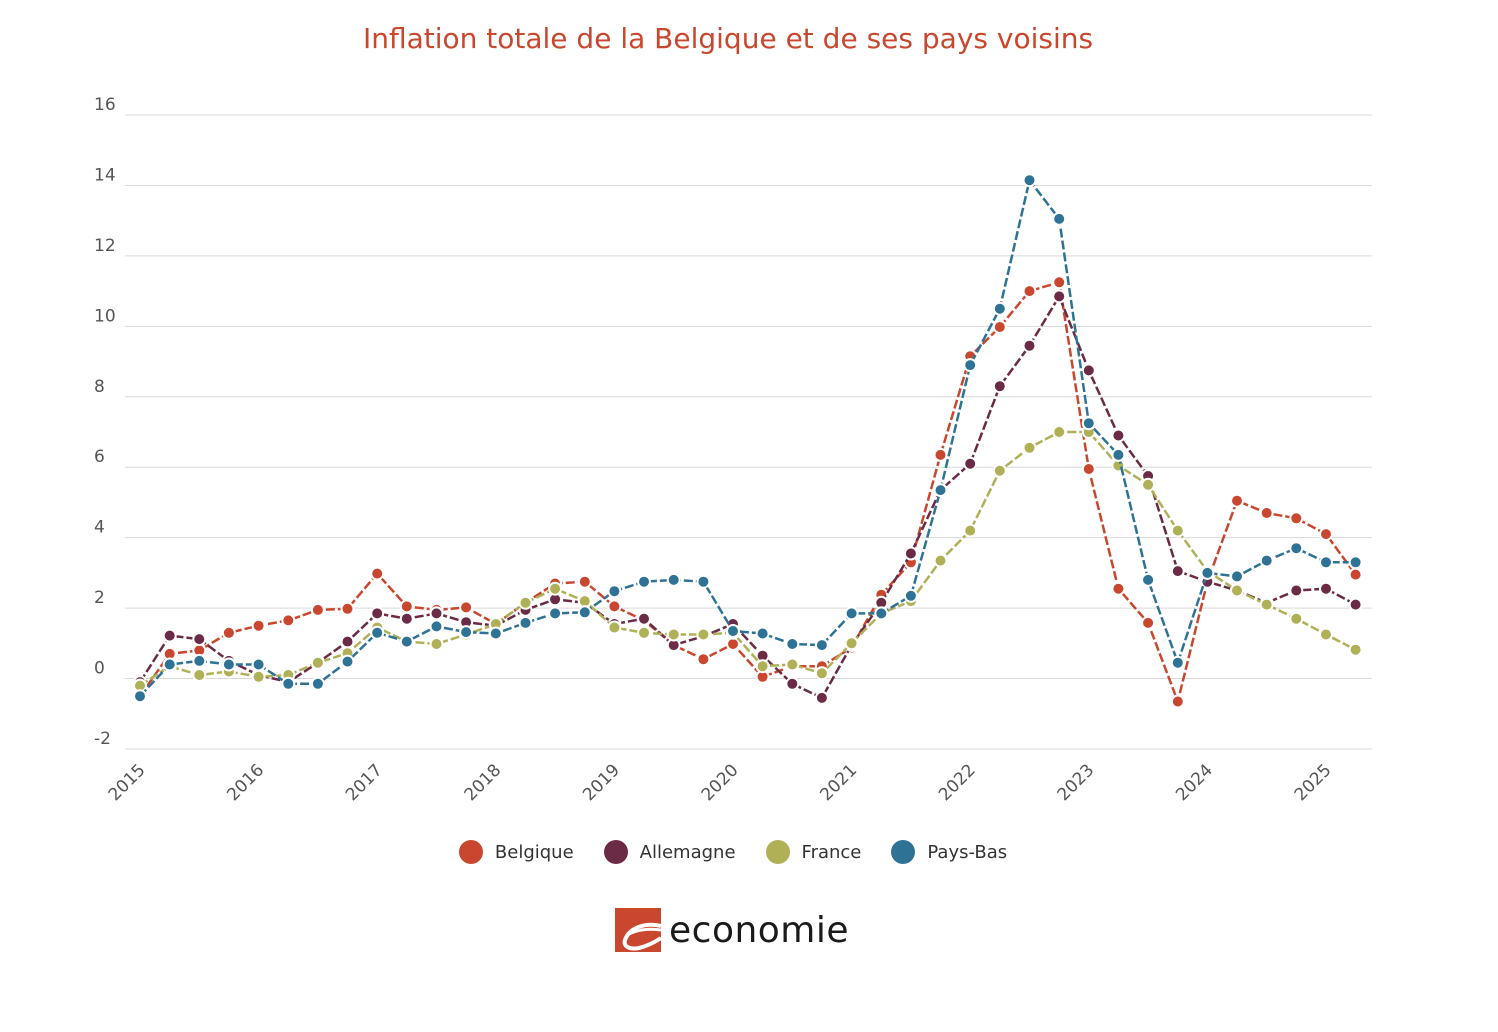  What do you see at coordinates (949, 852) in the screenshot?
I see `legend-item-pays-bas: Pays-Bas` at bounding box center [949, 852].